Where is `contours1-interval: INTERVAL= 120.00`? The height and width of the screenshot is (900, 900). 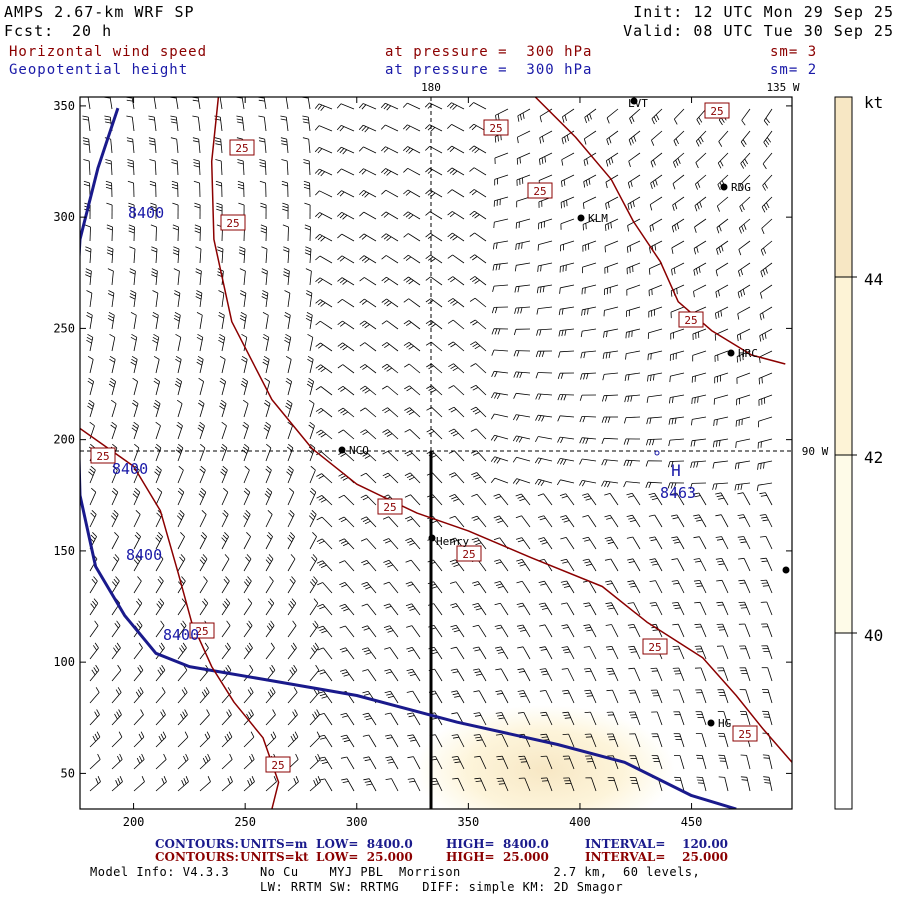 contours1-interval: INTERVAL= 120.00 is located at coordinates (657, 844).